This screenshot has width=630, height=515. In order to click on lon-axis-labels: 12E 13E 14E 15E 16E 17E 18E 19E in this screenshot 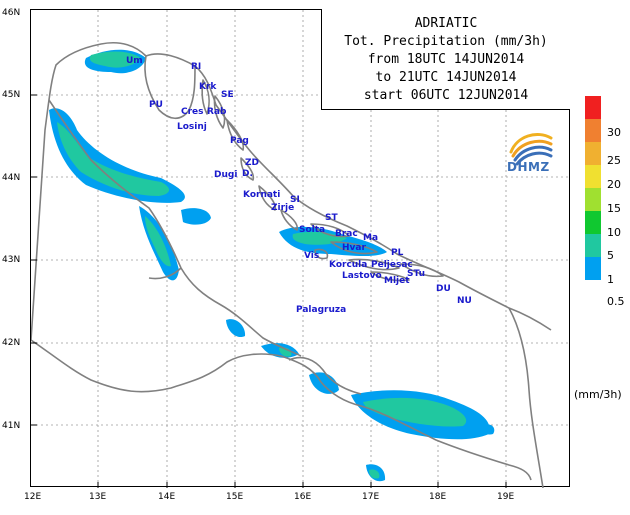, I will do `click(269, 497)`.